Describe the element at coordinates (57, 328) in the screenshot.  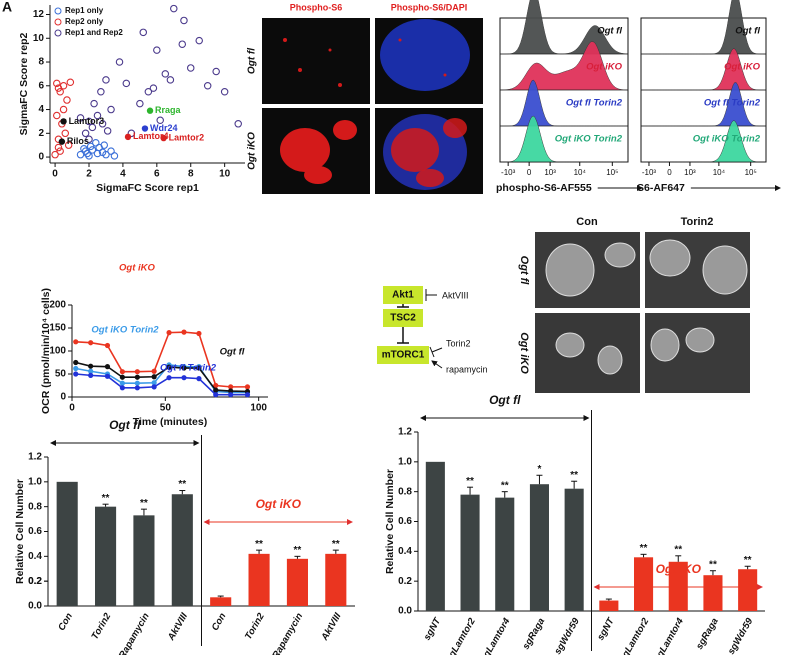
I see `y-tick-label: 150` at that location.